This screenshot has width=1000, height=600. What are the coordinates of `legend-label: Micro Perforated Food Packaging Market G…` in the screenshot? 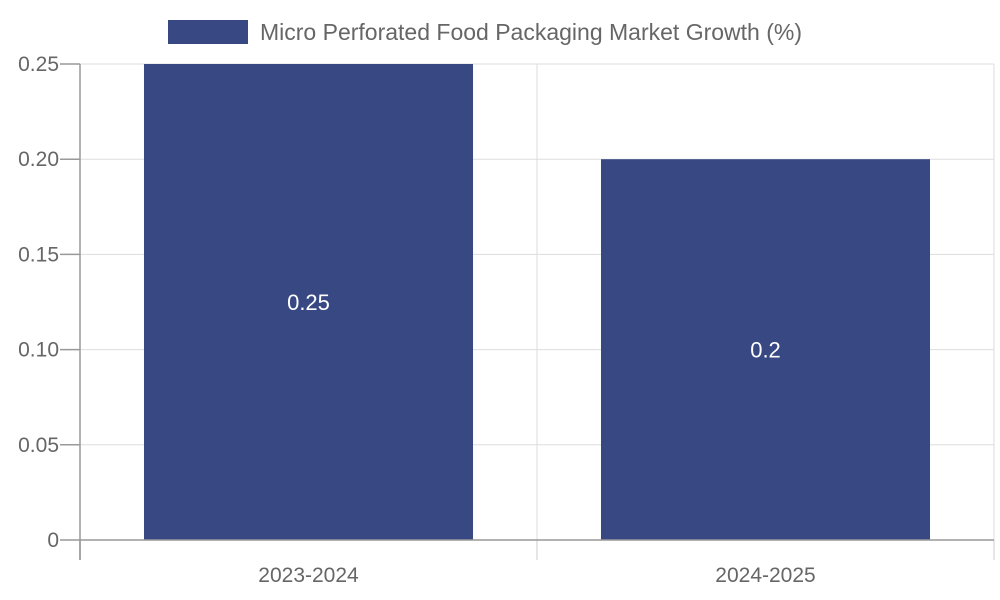 It's located at (531, 32).